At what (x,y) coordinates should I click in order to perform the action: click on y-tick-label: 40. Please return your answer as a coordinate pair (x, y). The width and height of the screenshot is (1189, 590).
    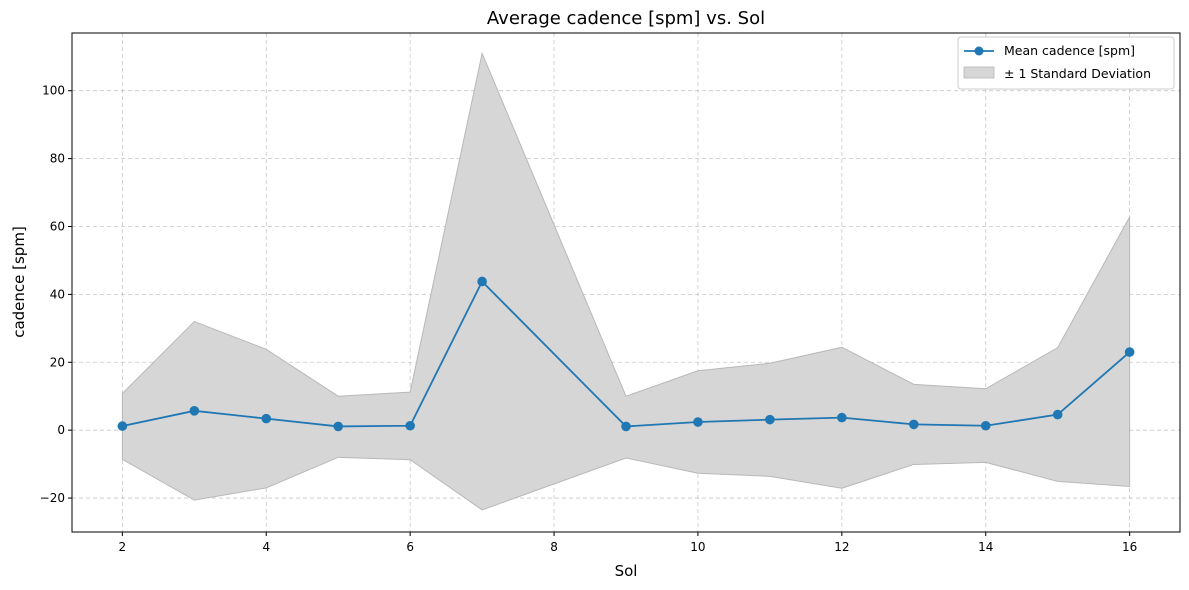
    Looking at the image, I should click on (57, 294).